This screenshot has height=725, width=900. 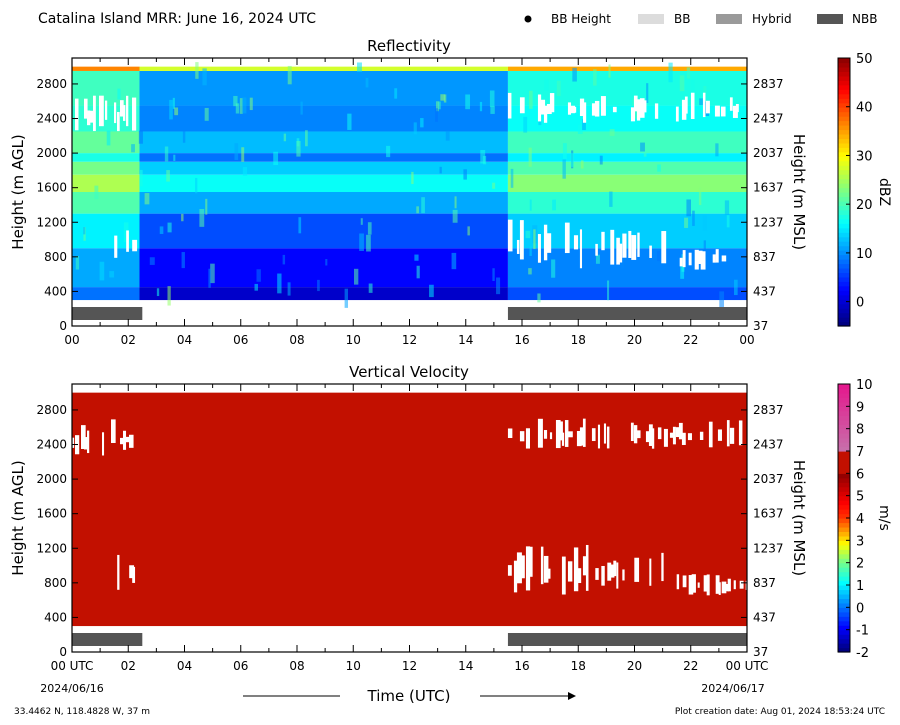 I want to click on y-tick-label: 0, so click(x=63, y=326).